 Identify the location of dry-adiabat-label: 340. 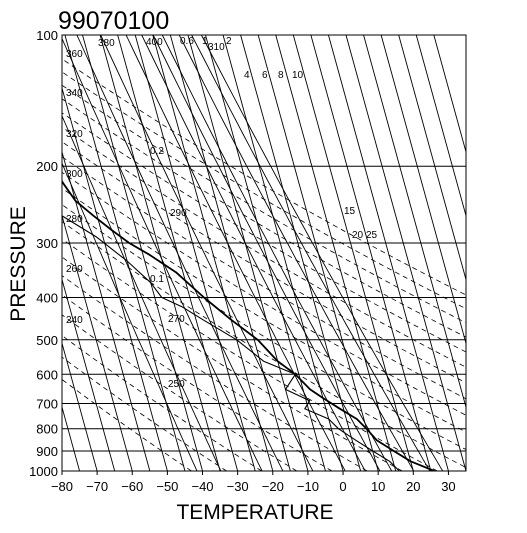
(74, 93).